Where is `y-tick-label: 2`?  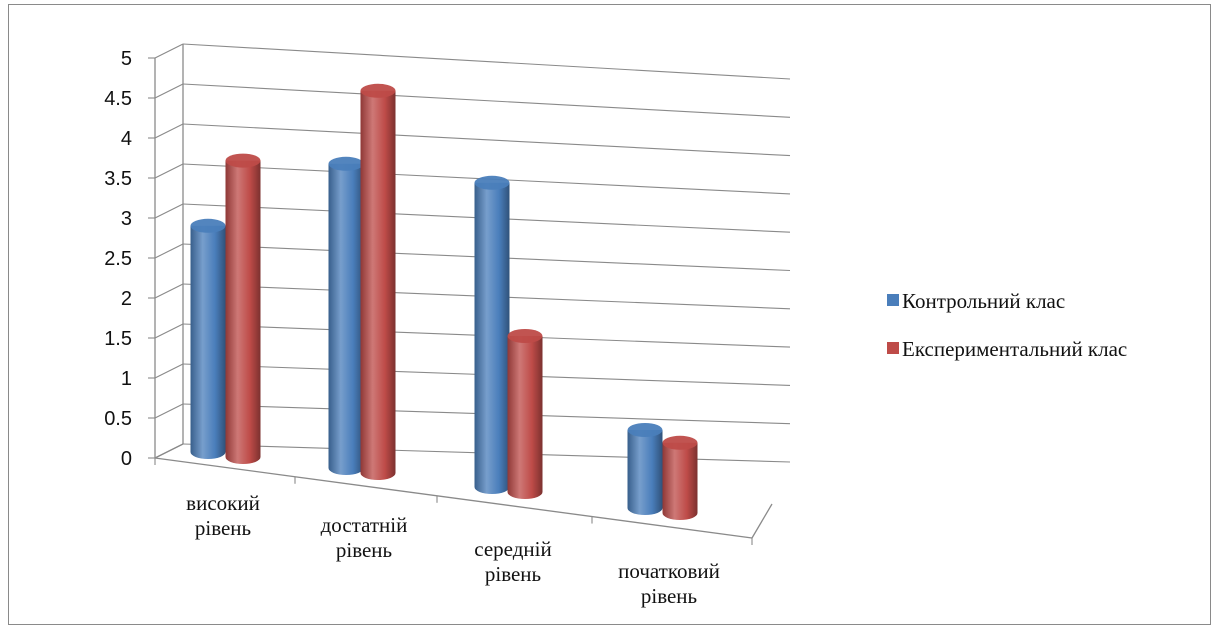
y-tick-label: 2 is located at coordinates (126, 299).